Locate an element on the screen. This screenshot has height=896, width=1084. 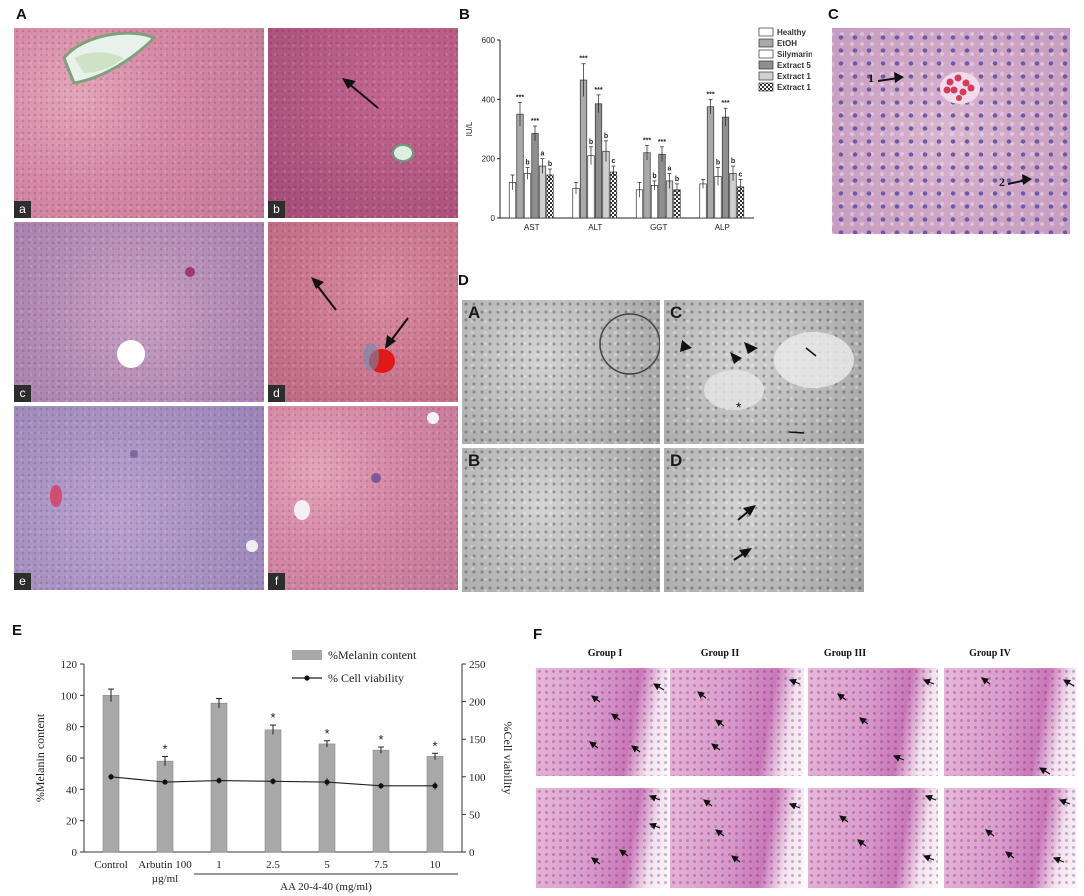
tile-label: C is located at coordinates (676, 312).